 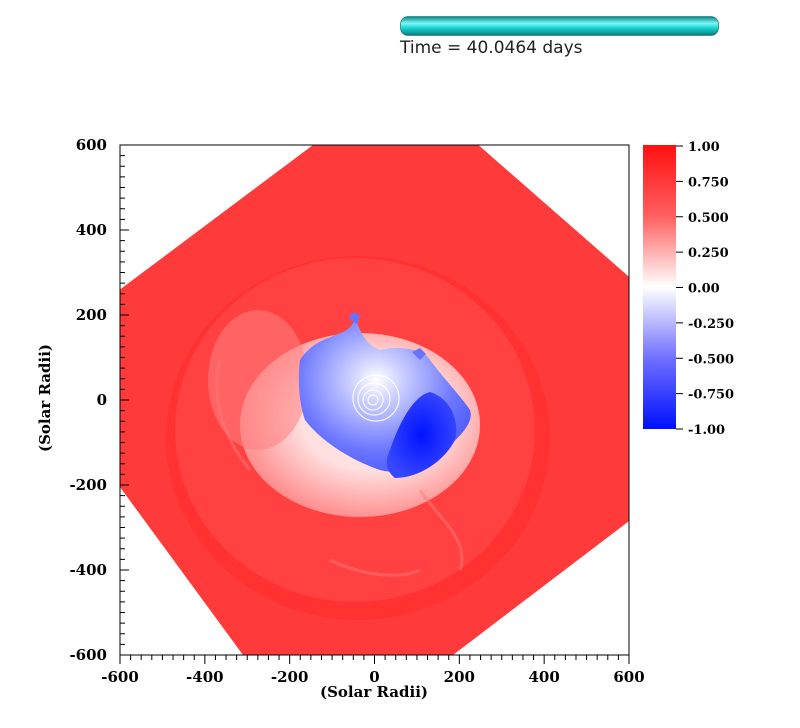 I want to click on x-tick-label: 600, so click(x=628, y=677).